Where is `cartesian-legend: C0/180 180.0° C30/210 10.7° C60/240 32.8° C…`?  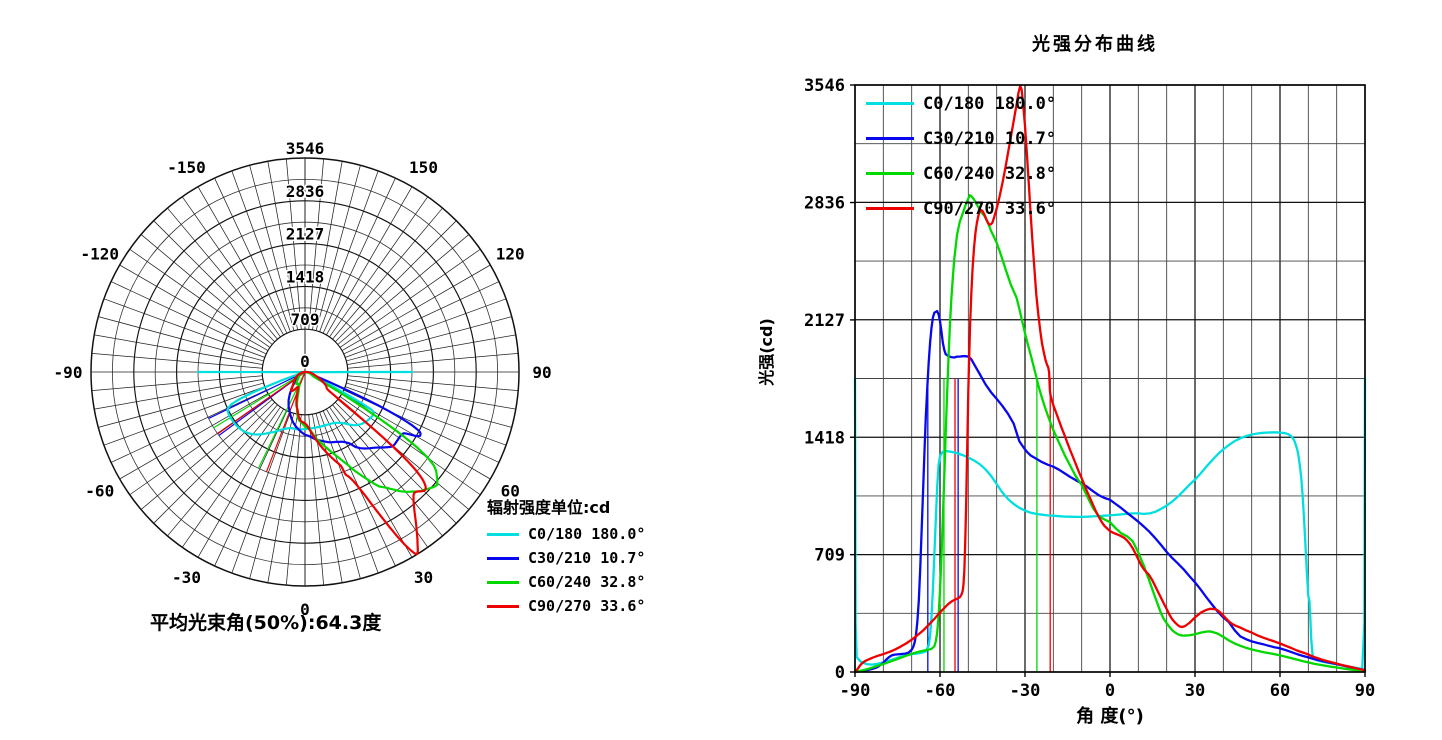 cartesian-legend: C0/180 180.0° C30/210 10.7° C60/240 32.8° C… is located at coordinates (961, 156).